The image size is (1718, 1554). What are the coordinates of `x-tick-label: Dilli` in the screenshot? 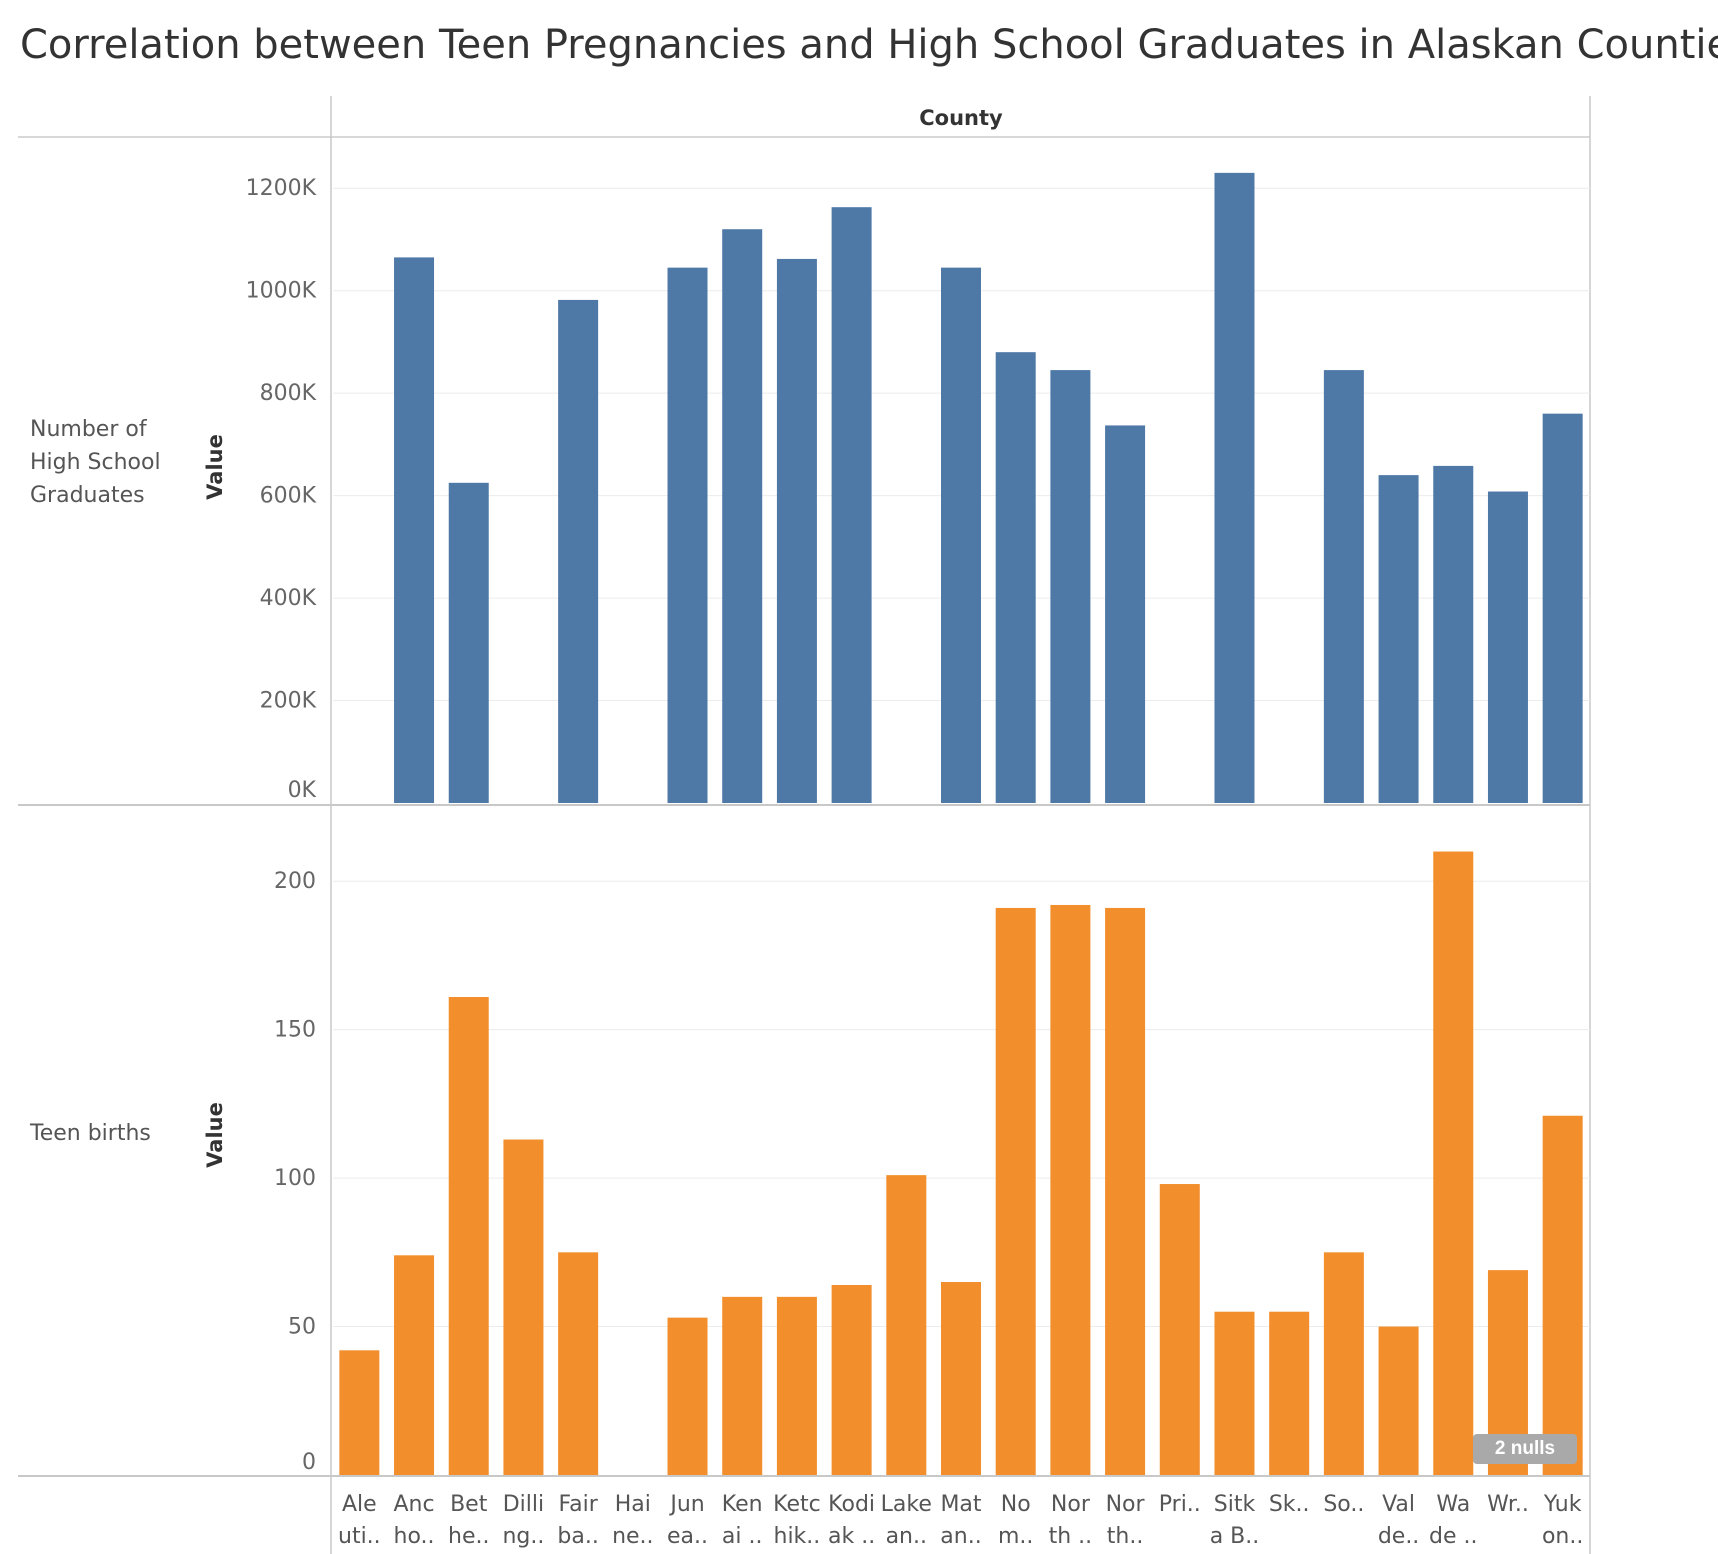 It's located at (523, 1504).